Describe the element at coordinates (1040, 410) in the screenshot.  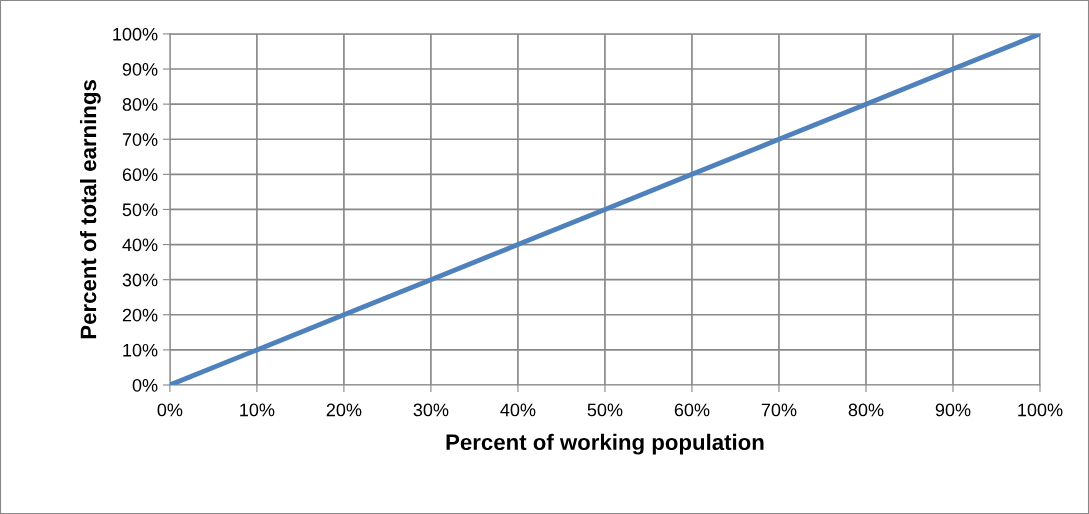
I see `x-tick-label: 100%` at that location.